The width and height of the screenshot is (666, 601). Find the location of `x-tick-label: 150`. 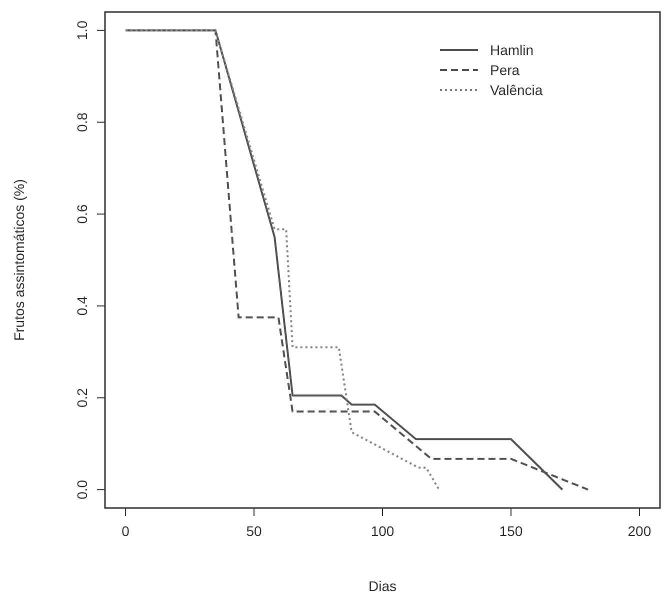

x-tick-label: 150 is located at coordinates (511, 531).